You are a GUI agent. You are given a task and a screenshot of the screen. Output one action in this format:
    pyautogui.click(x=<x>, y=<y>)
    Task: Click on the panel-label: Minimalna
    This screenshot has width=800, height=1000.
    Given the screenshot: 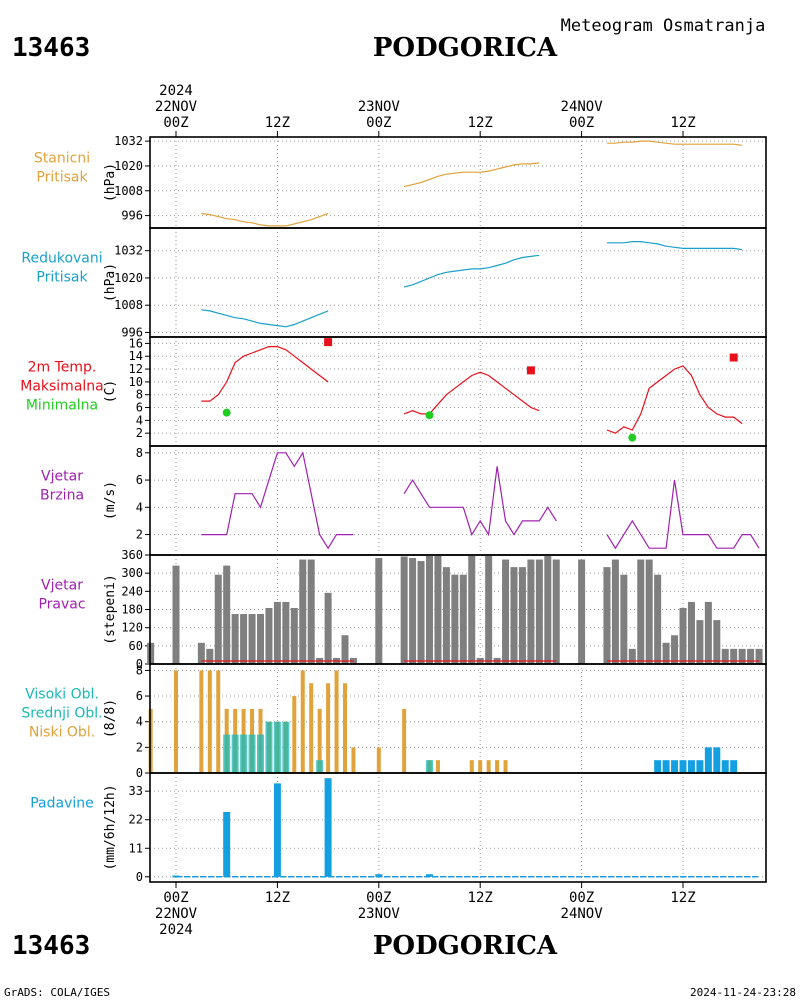 What is the action you would take?
    pyautogui.click(x=62, y=406)
    